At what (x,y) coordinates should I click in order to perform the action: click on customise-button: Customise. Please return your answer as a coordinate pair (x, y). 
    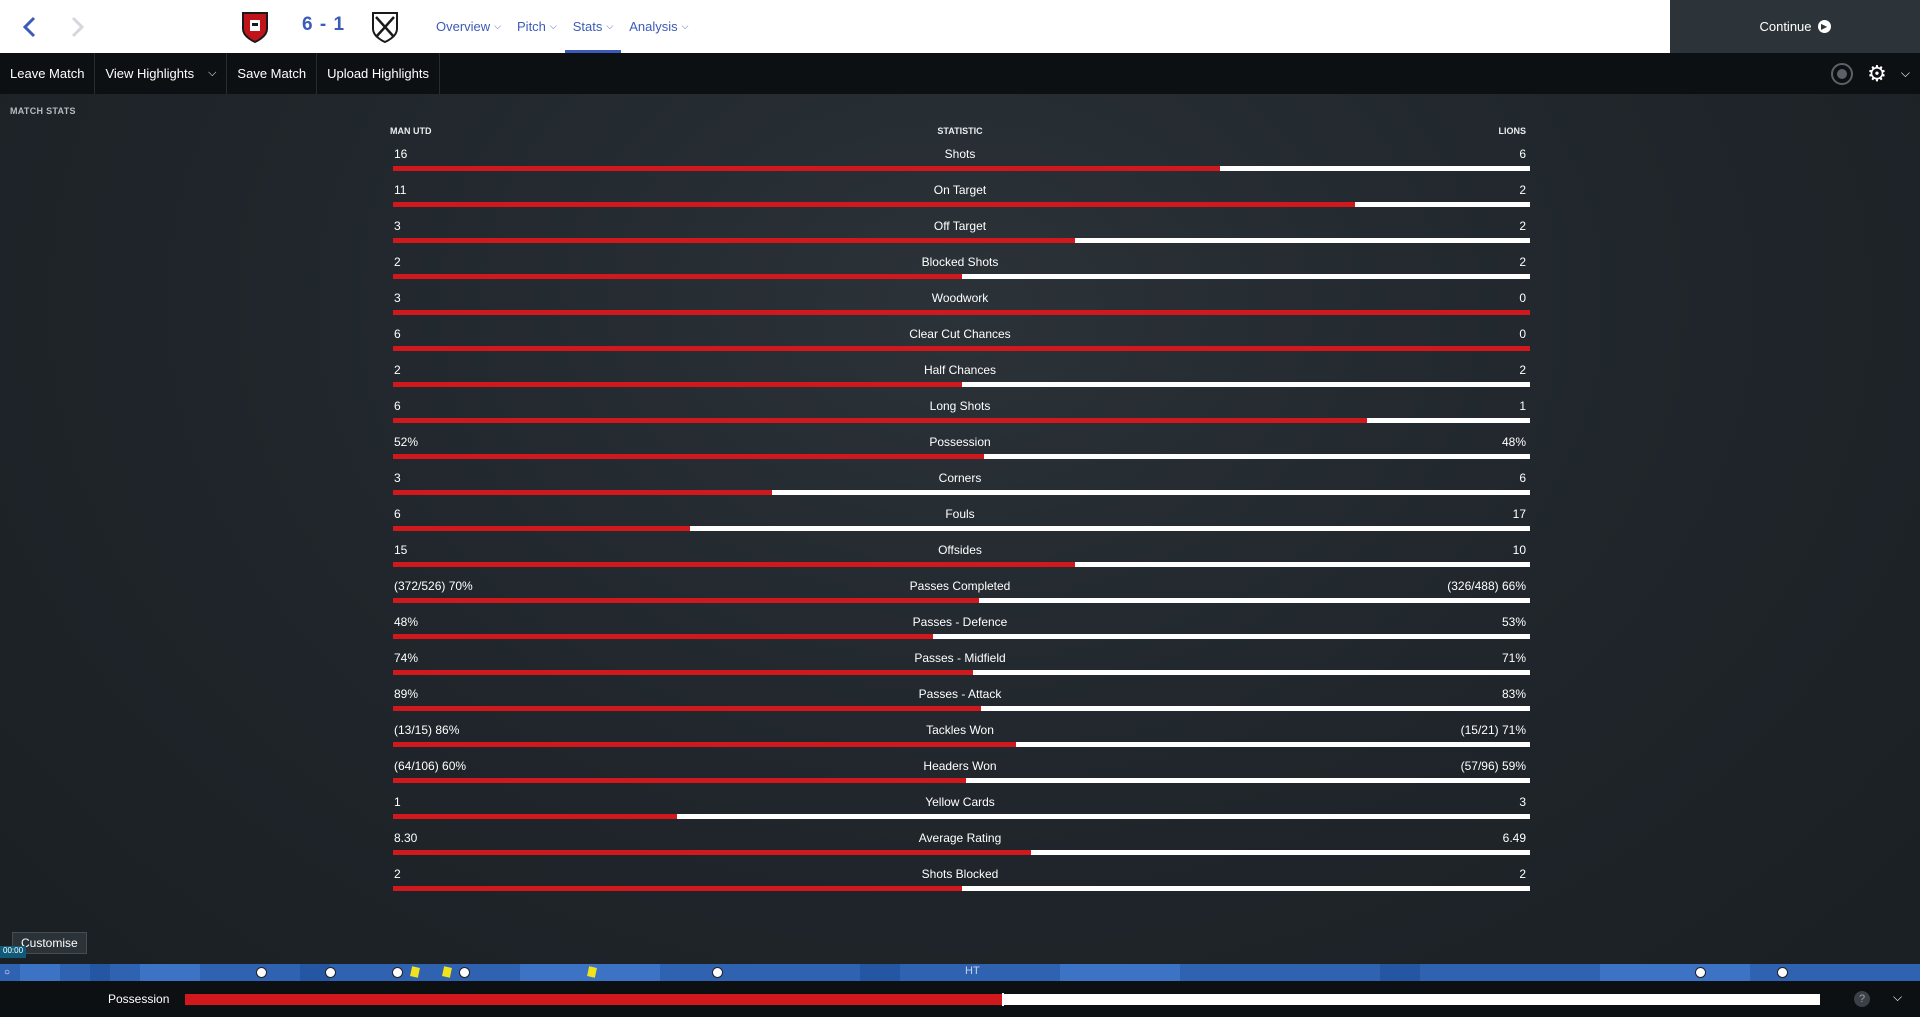
    Looking at the image, I should click on (49, 943).